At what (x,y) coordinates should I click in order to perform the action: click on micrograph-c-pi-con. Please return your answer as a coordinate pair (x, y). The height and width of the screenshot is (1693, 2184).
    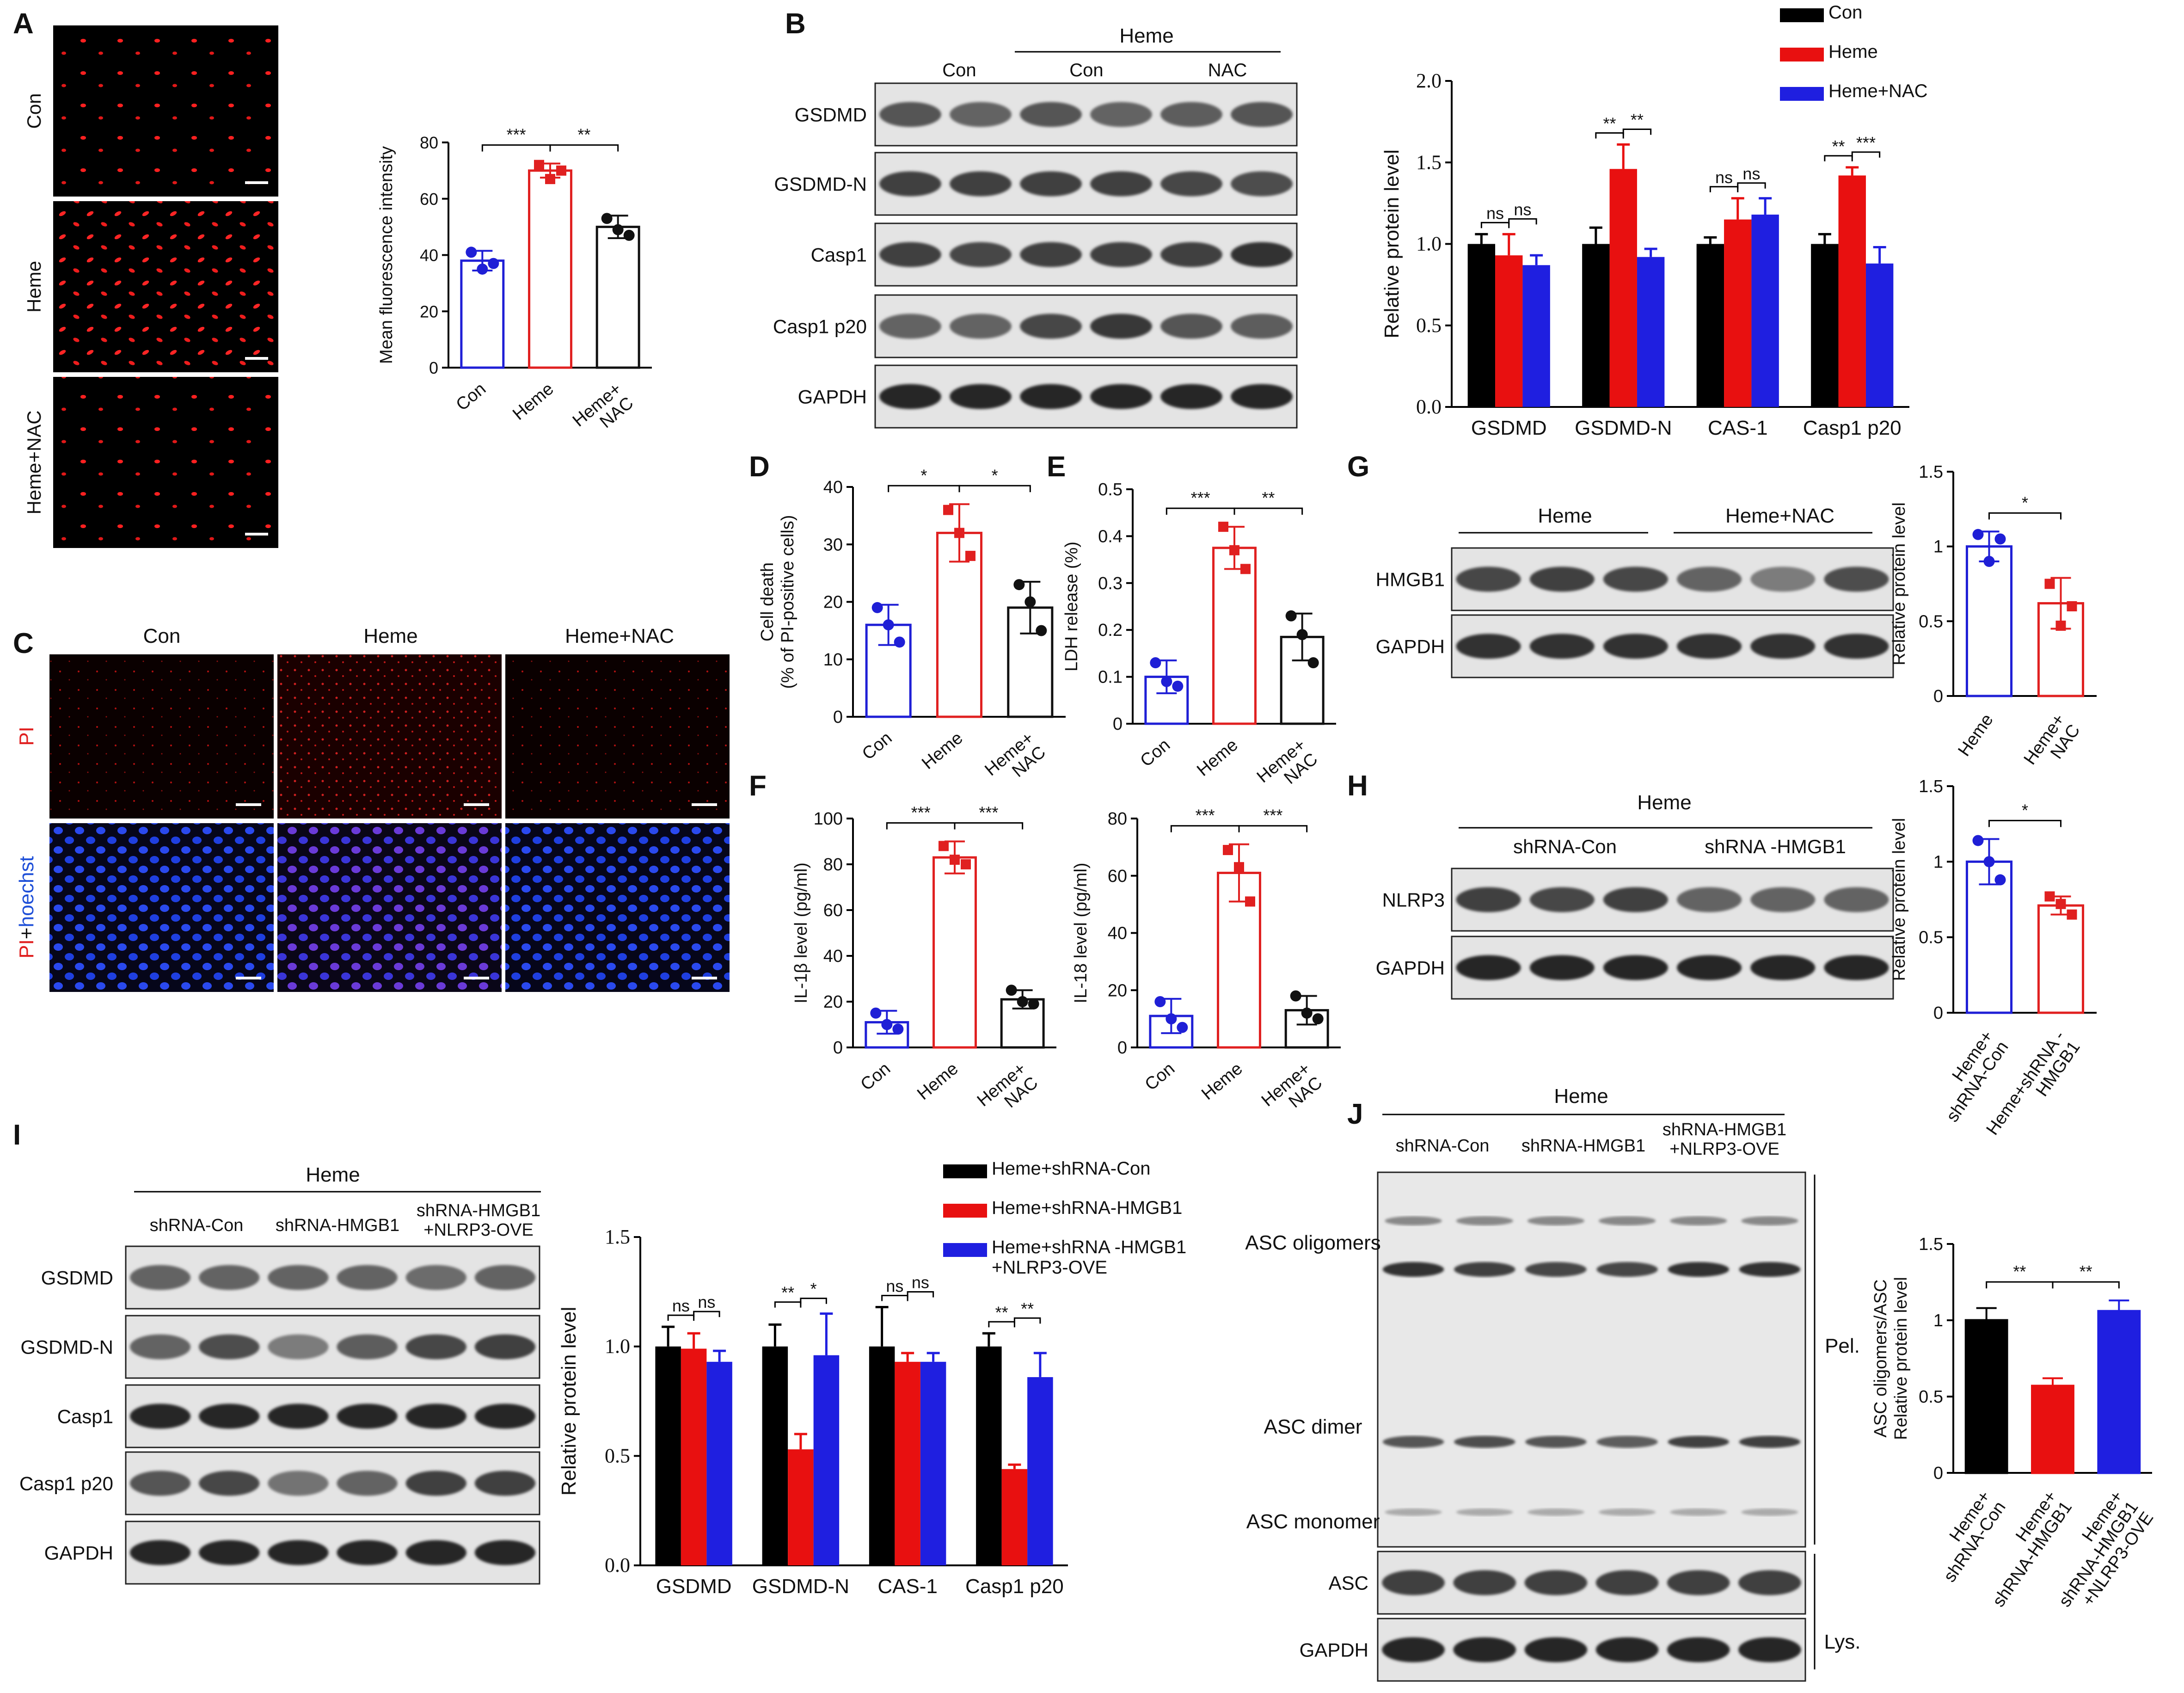
    Looking at the image, I should click on (161, 737).